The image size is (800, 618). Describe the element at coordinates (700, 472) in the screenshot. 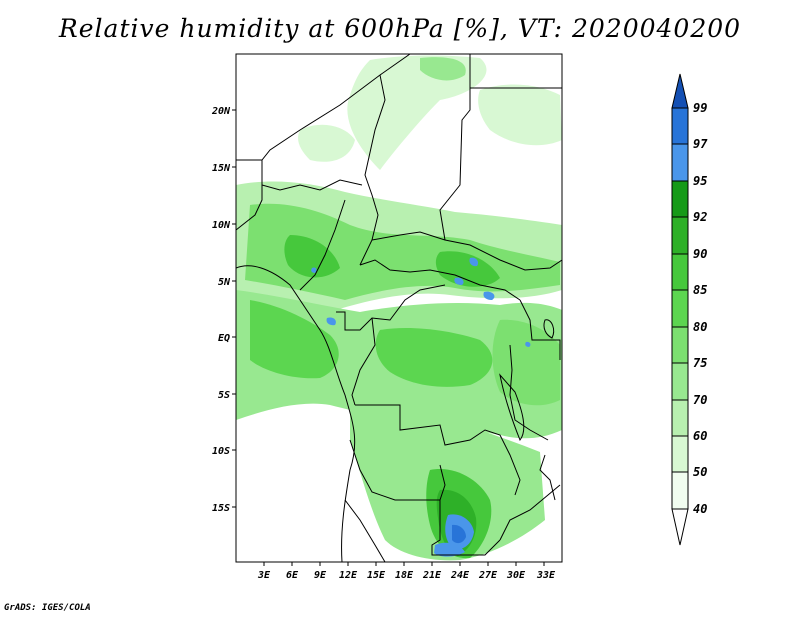

I see `colorbar-label: 50` at that location.